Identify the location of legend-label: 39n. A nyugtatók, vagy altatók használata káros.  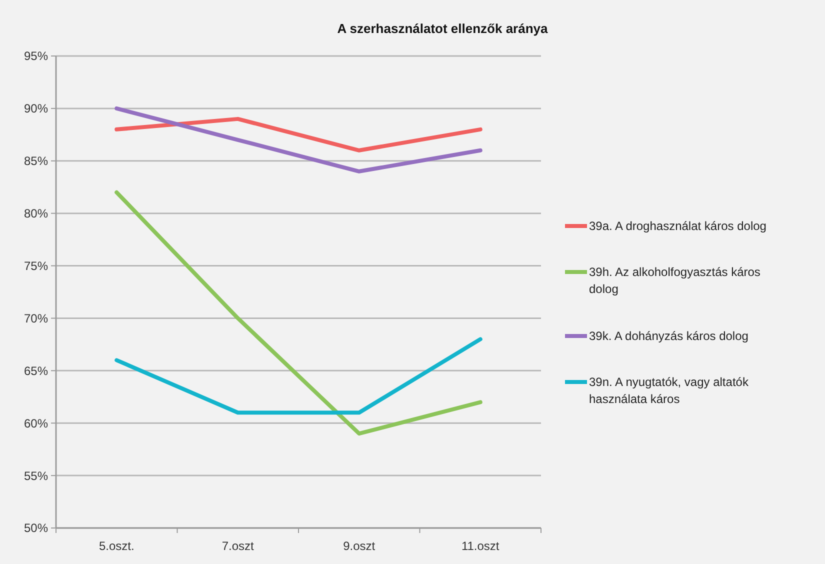
(669, 390).